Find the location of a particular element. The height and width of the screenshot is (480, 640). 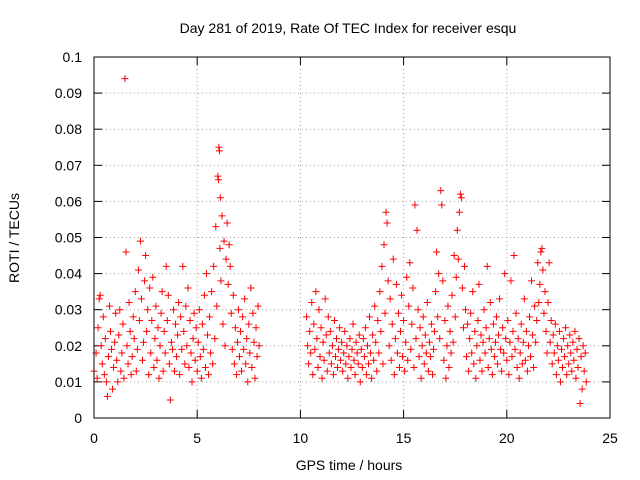

y-tick-label: 0.08 is located at coordinates (68, 129).